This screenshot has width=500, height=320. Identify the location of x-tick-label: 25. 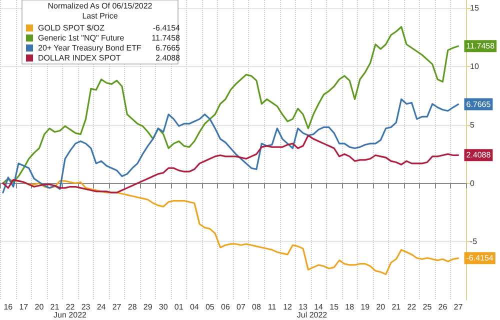
(427, 307).